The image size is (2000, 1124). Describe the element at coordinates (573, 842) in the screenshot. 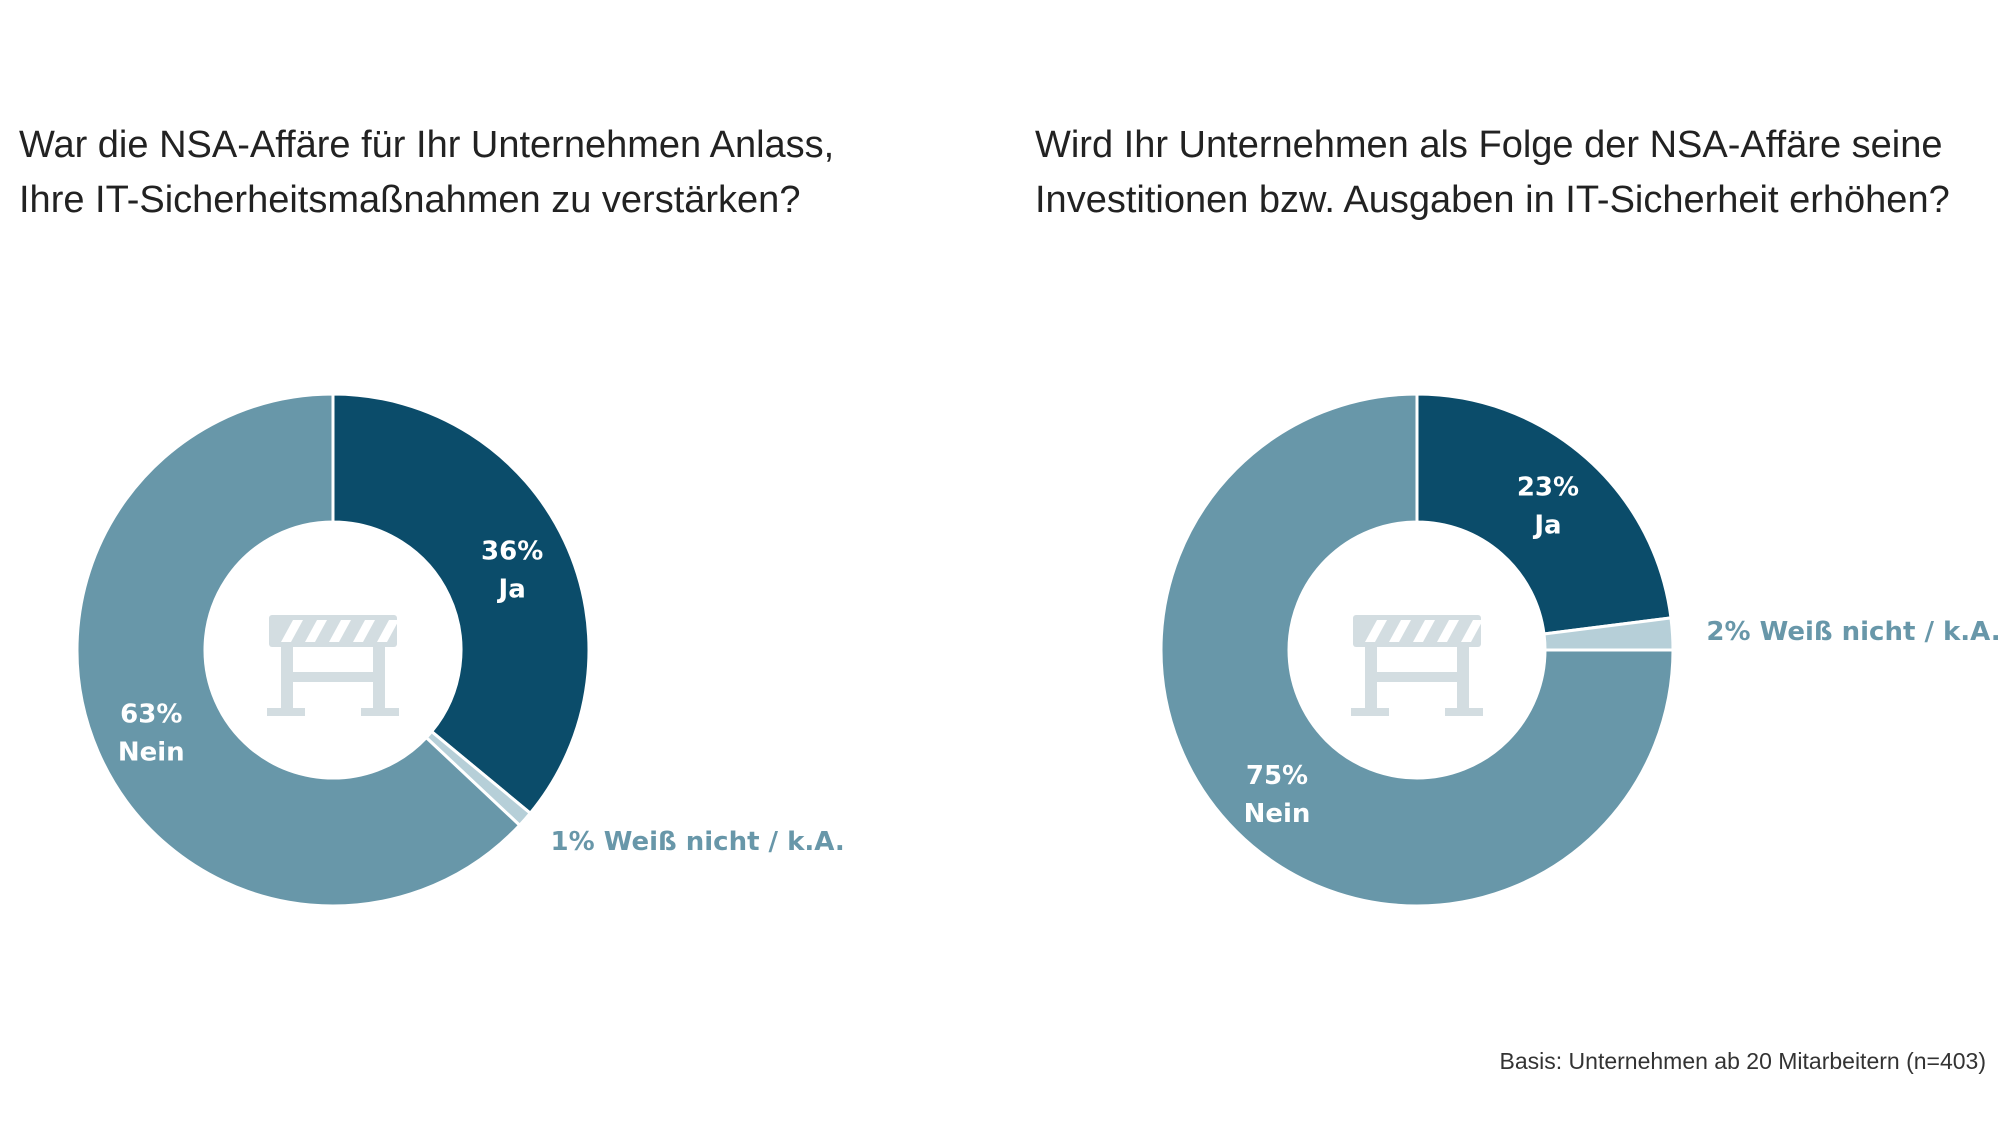

I see `value-label: 1%` at that location.